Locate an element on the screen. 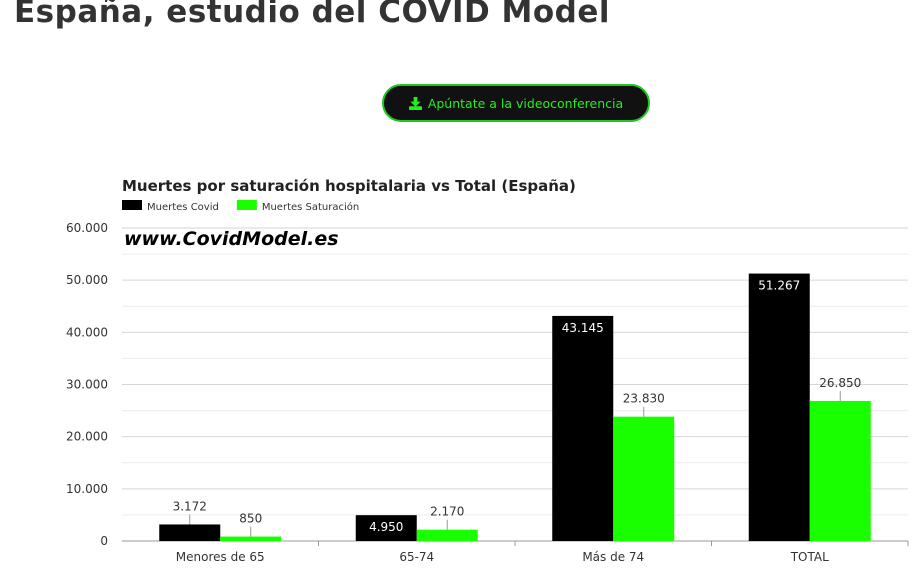 This screenshot has height=575, width=912. watermark-text: www.CovidModel.es is located at coordinates (231, 239).